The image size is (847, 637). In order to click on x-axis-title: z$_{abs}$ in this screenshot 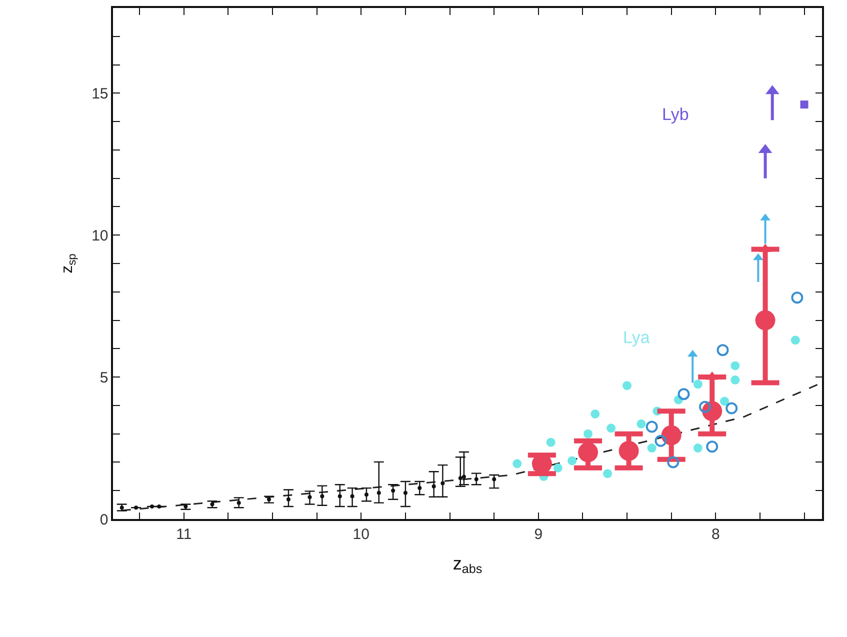, I will do `click(467, 564)`.